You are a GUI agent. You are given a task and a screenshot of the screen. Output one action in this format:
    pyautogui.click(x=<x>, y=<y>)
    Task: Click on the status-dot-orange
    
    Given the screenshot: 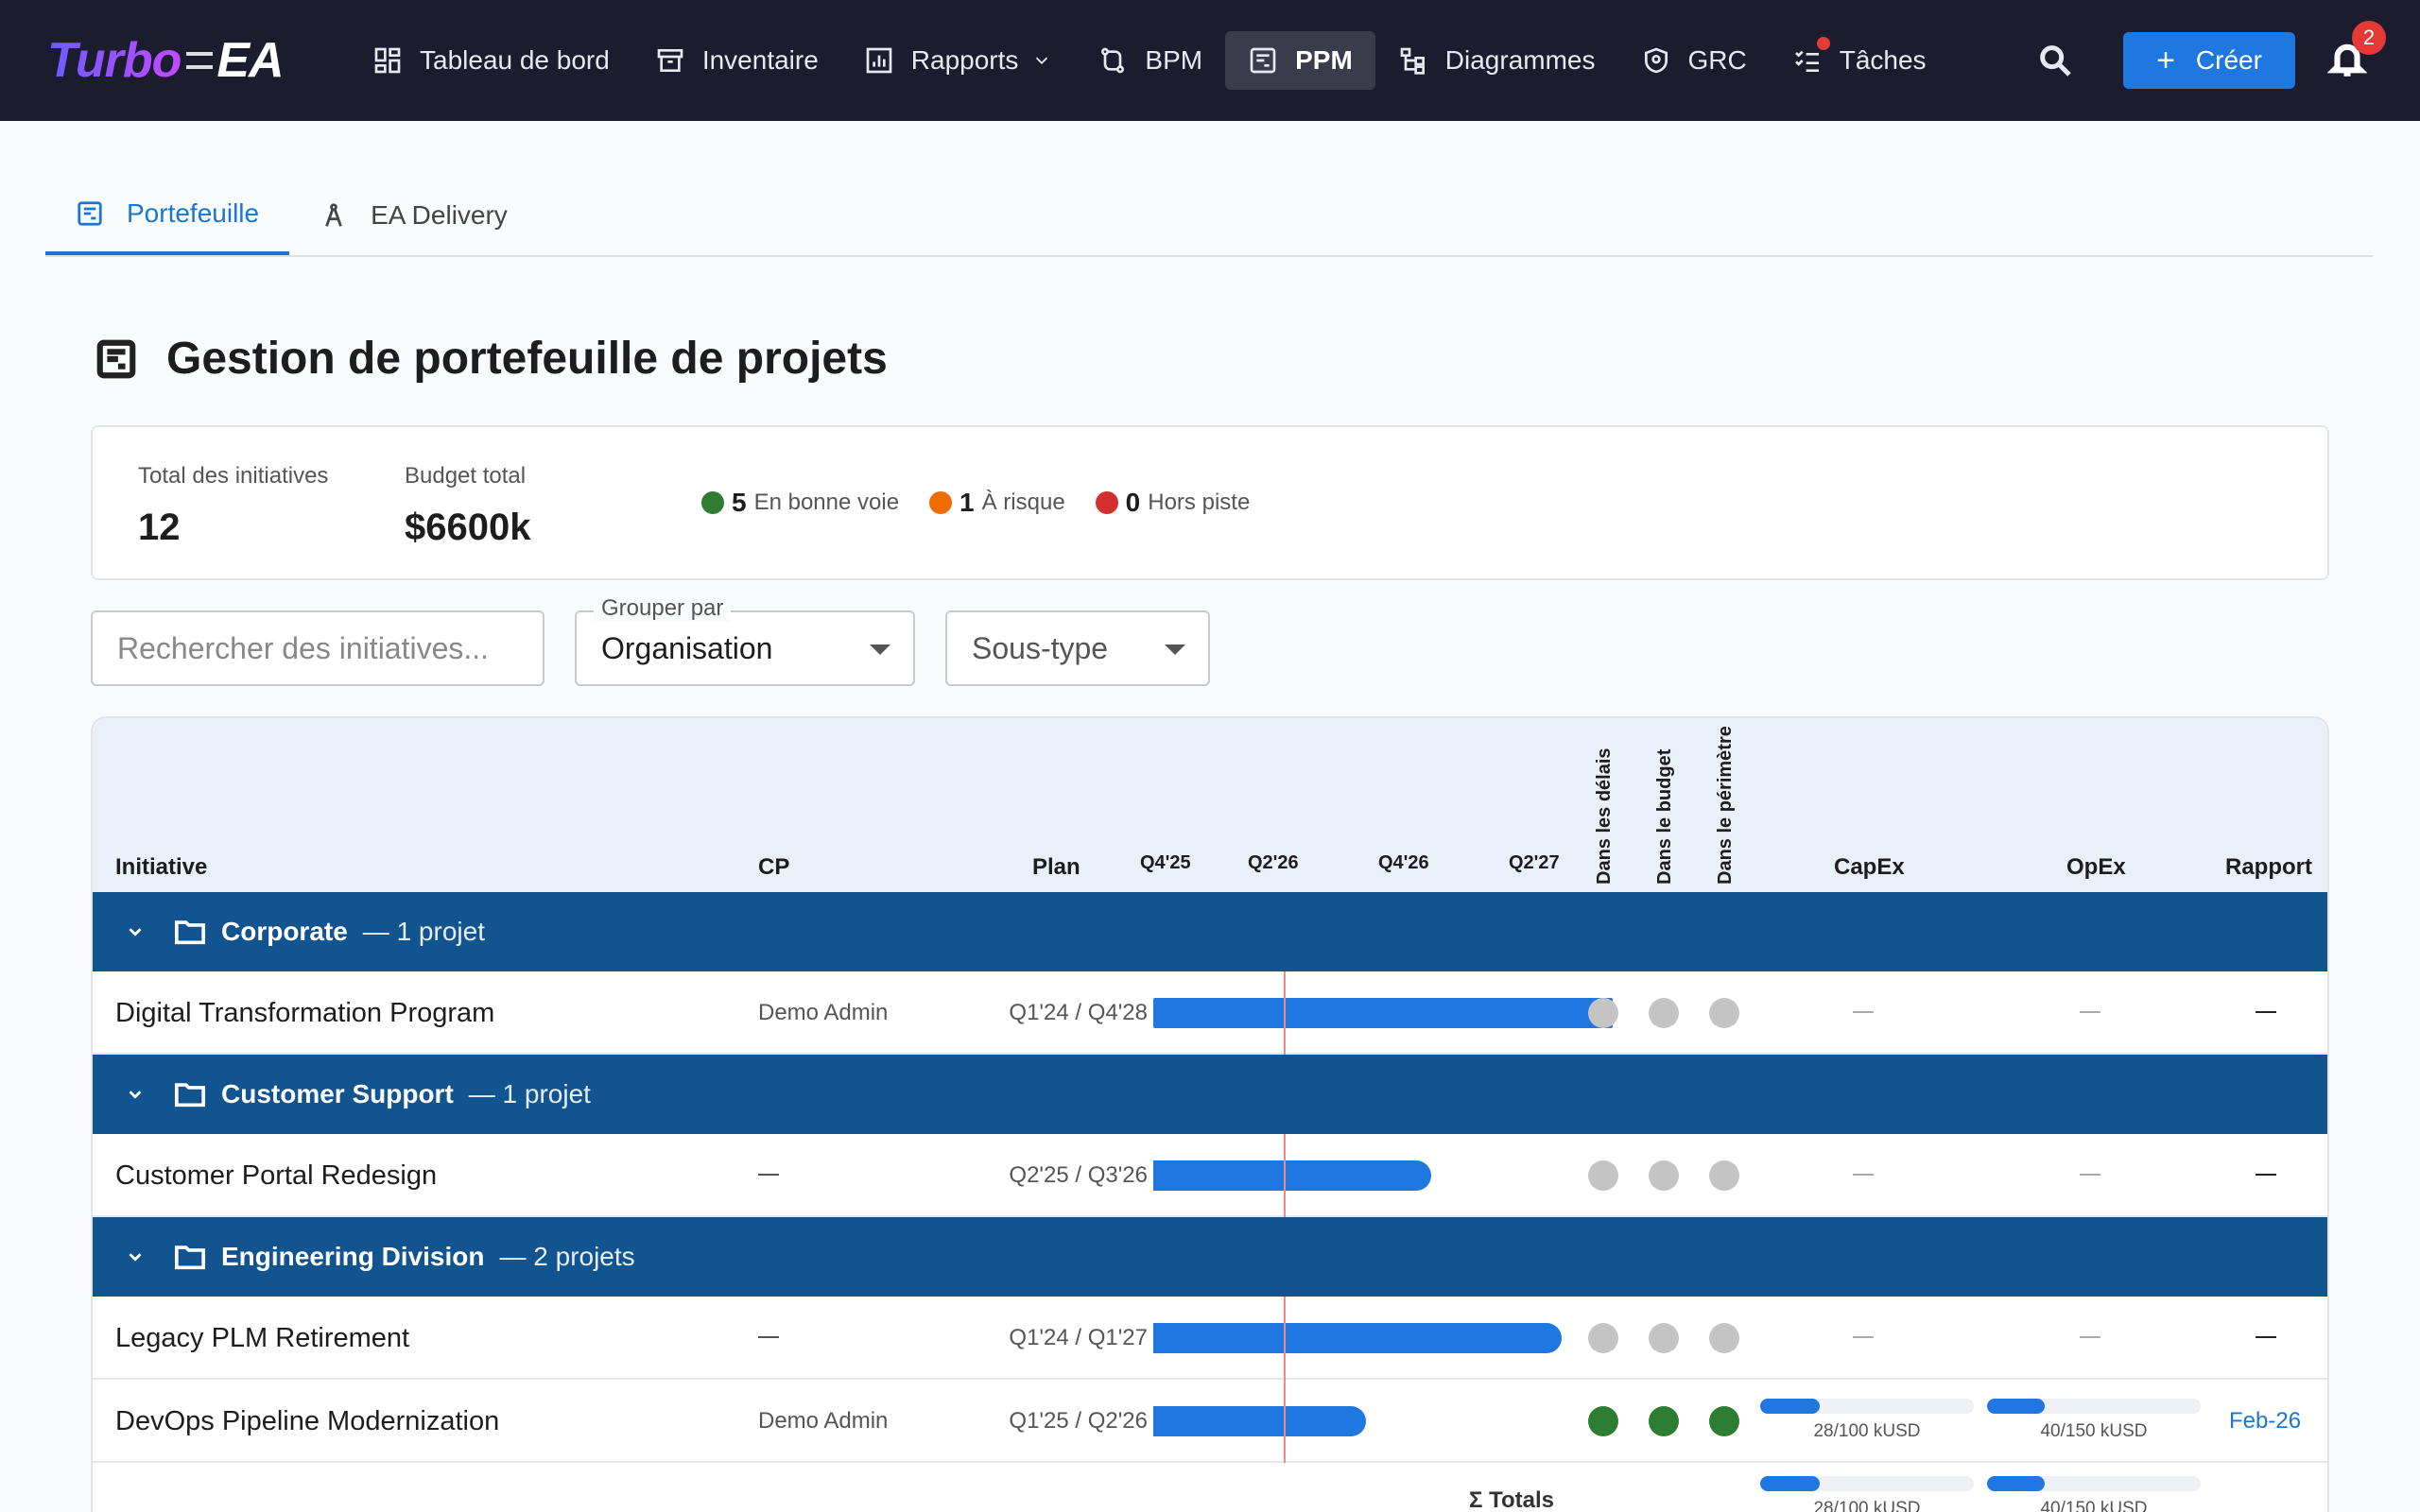 What is the action you would take?
    pyautogui.click(x=941, y=502)
    